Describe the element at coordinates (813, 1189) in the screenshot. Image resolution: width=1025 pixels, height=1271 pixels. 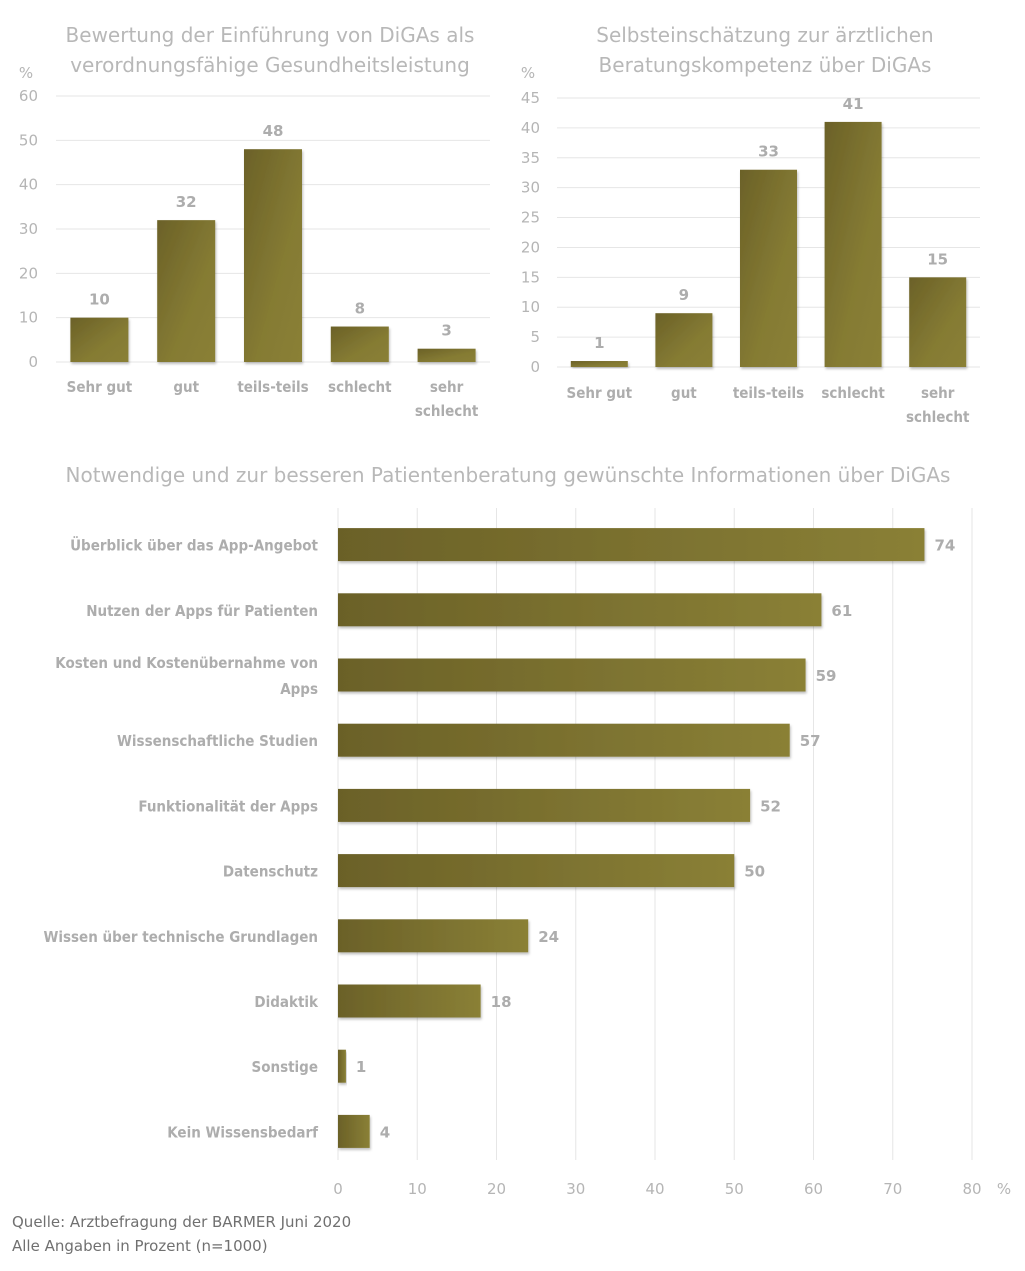
I see `x-tick-label: 60` at that location.